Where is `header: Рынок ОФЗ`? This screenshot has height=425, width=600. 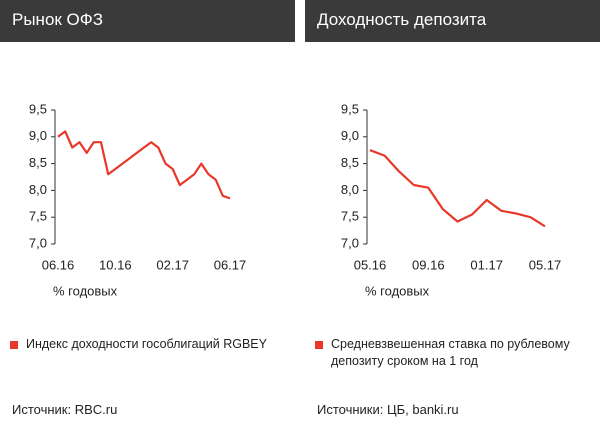 header: Рынок ОФЗ is located at coordinates (147, 21).